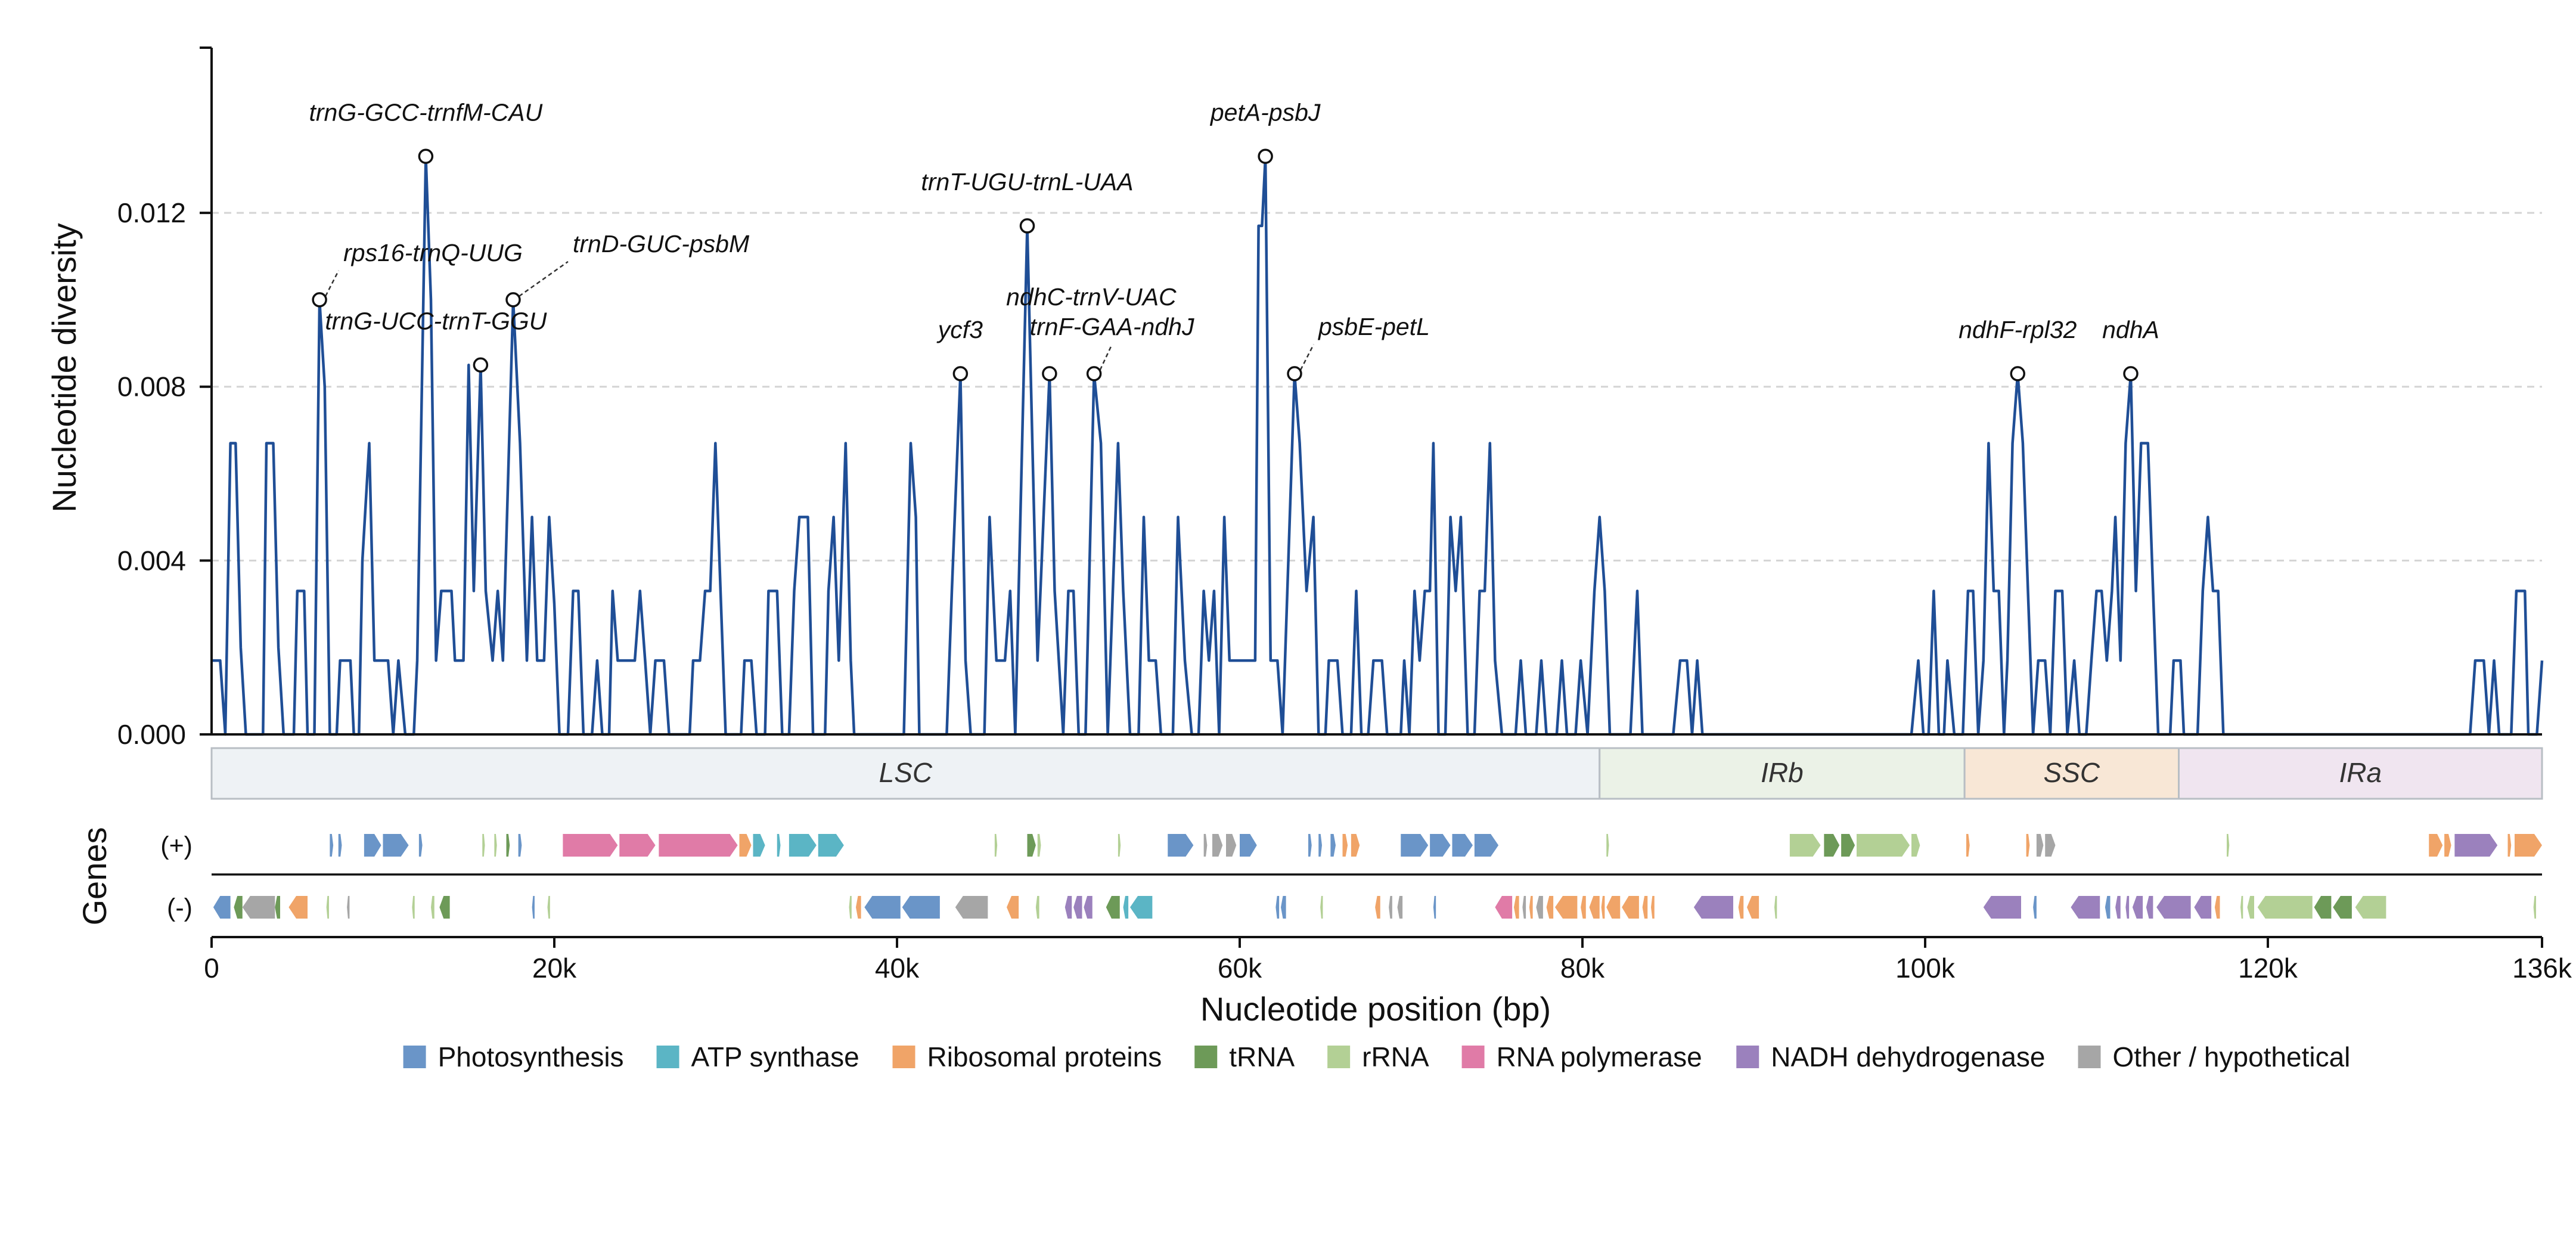  What do you see at coordinates (152, 560) in the screenshot?
I see `y-tick-label: 0.004` at bounding box center [152, 560].